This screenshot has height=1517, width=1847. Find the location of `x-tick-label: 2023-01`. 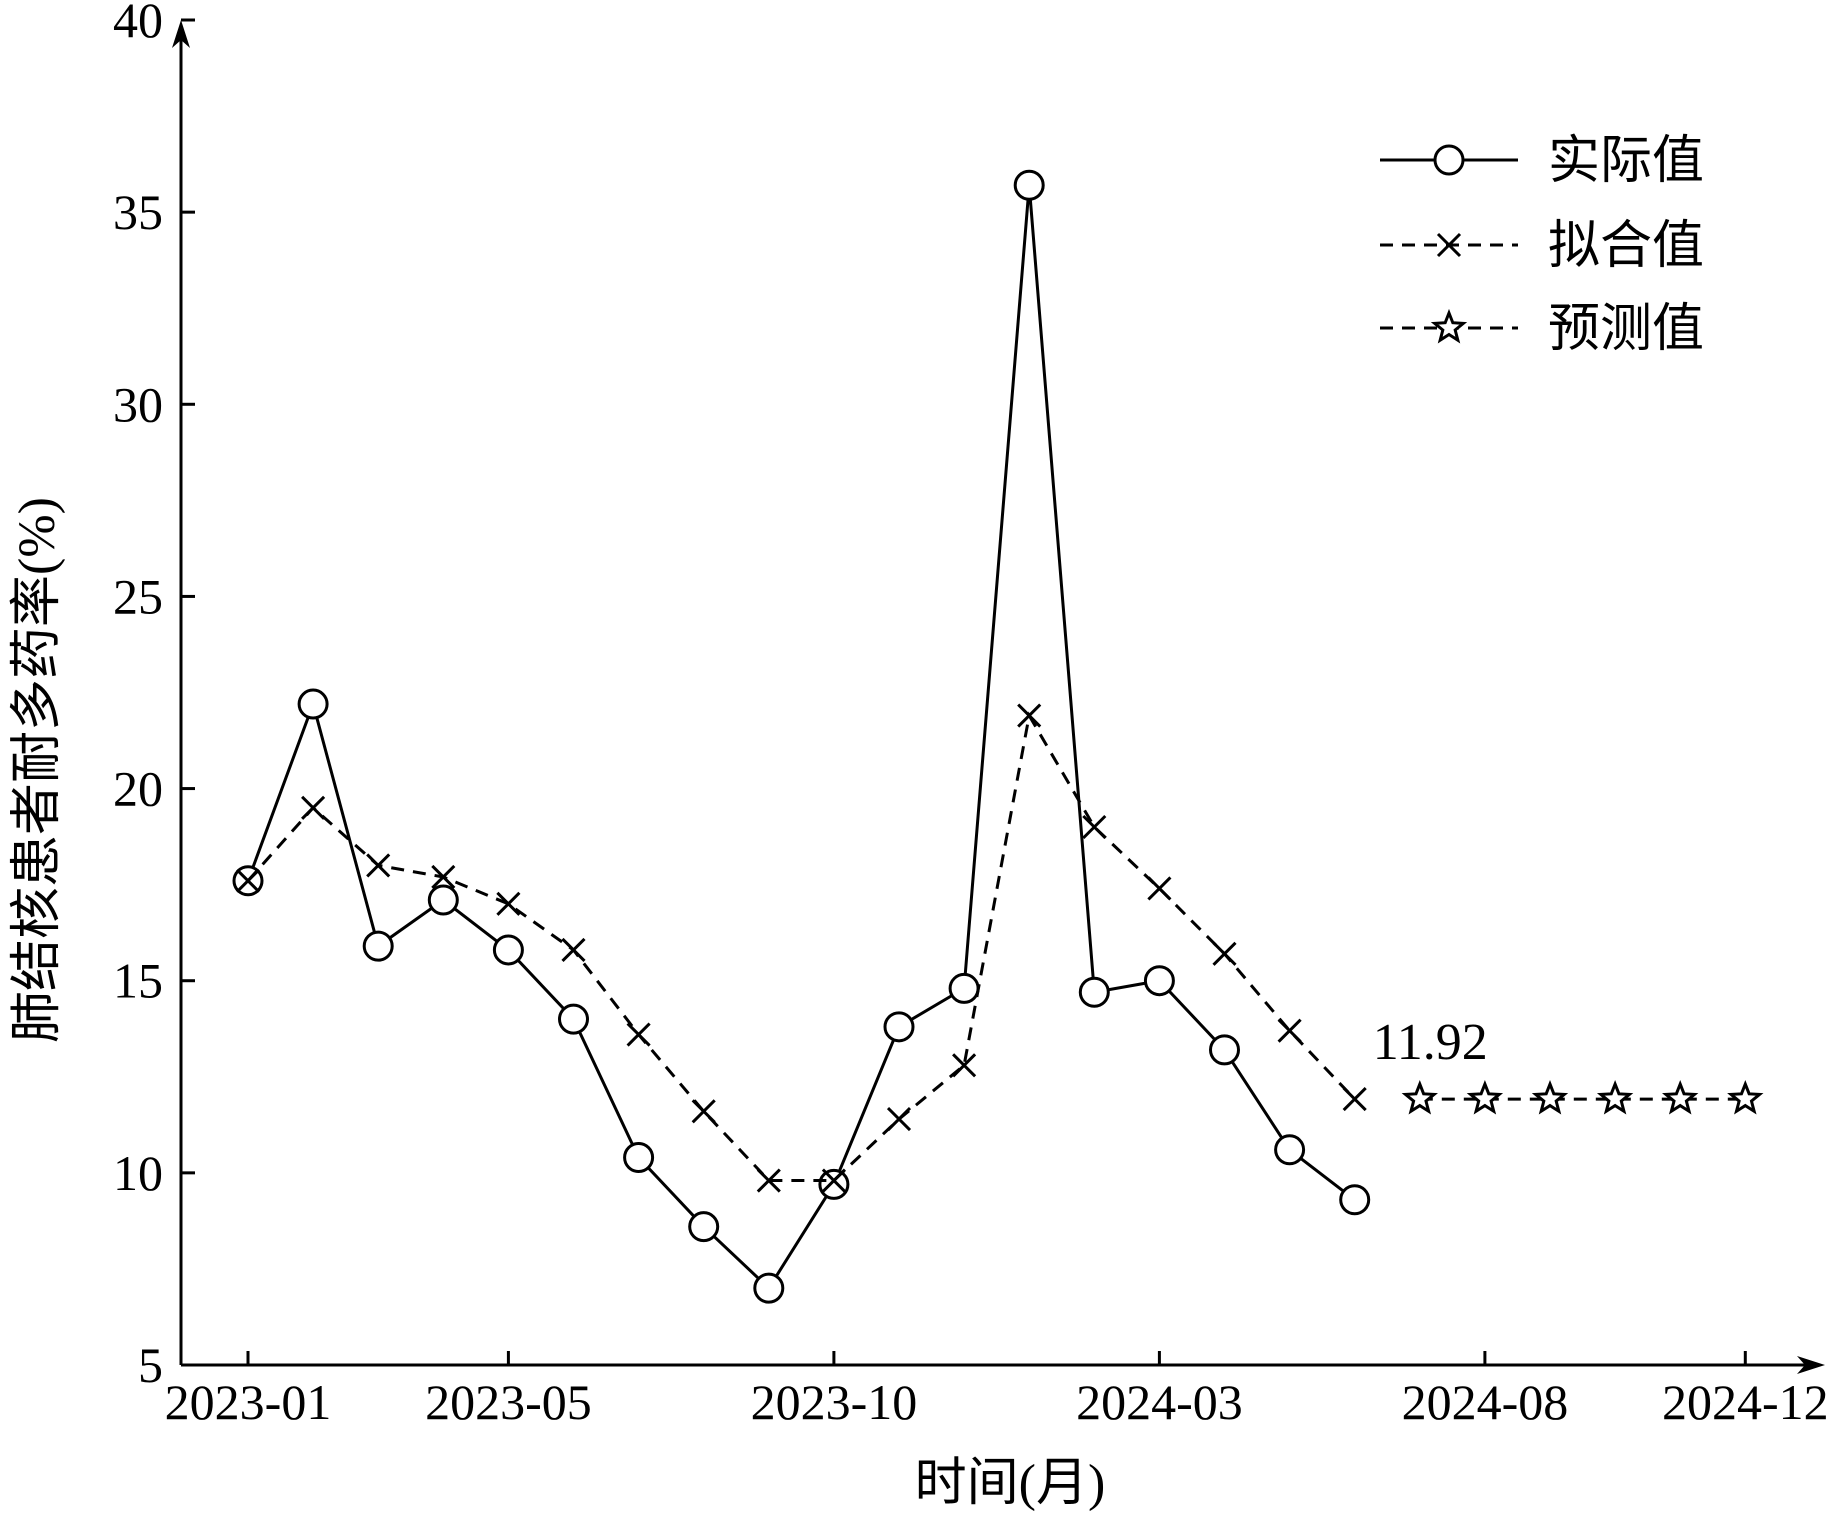

x-tick-label: 2023-01 is located at coordinates (248, 1402).